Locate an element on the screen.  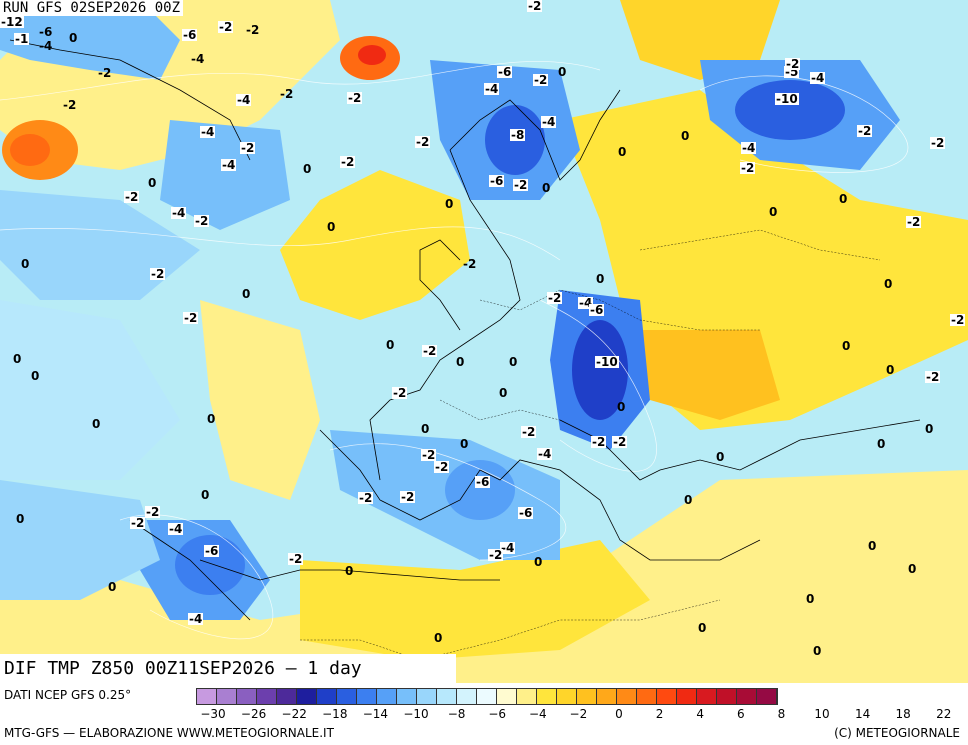
scale-tick-label: 6 is located at coordinates (740, 714).